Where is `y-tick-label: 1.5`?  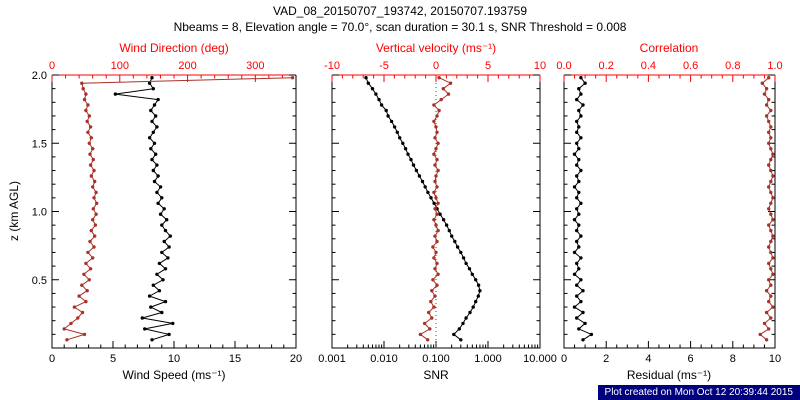
y-tick-label: 1.5 is located at coordinates (39, 144).